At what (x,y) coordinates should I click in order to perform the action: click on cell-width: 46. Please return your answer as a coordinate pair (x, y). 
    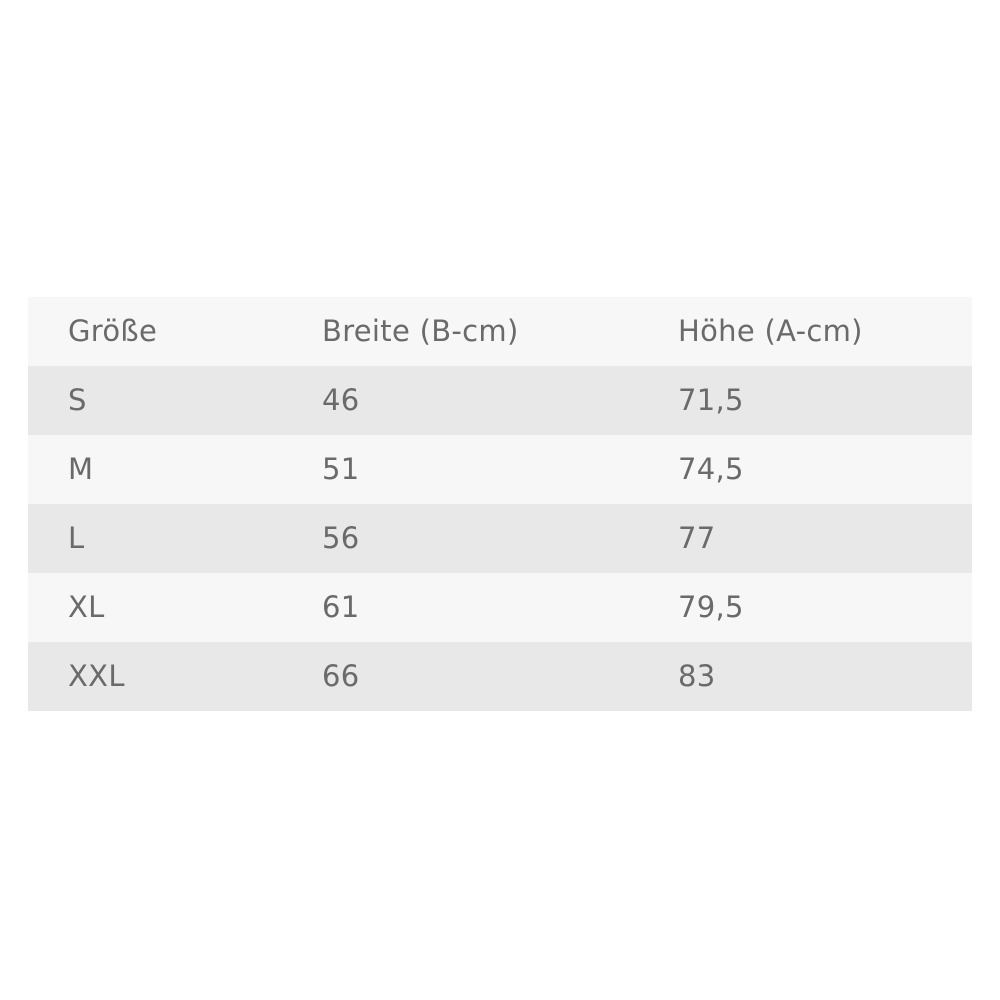
    Looking at the image, I should click on (341, 400).